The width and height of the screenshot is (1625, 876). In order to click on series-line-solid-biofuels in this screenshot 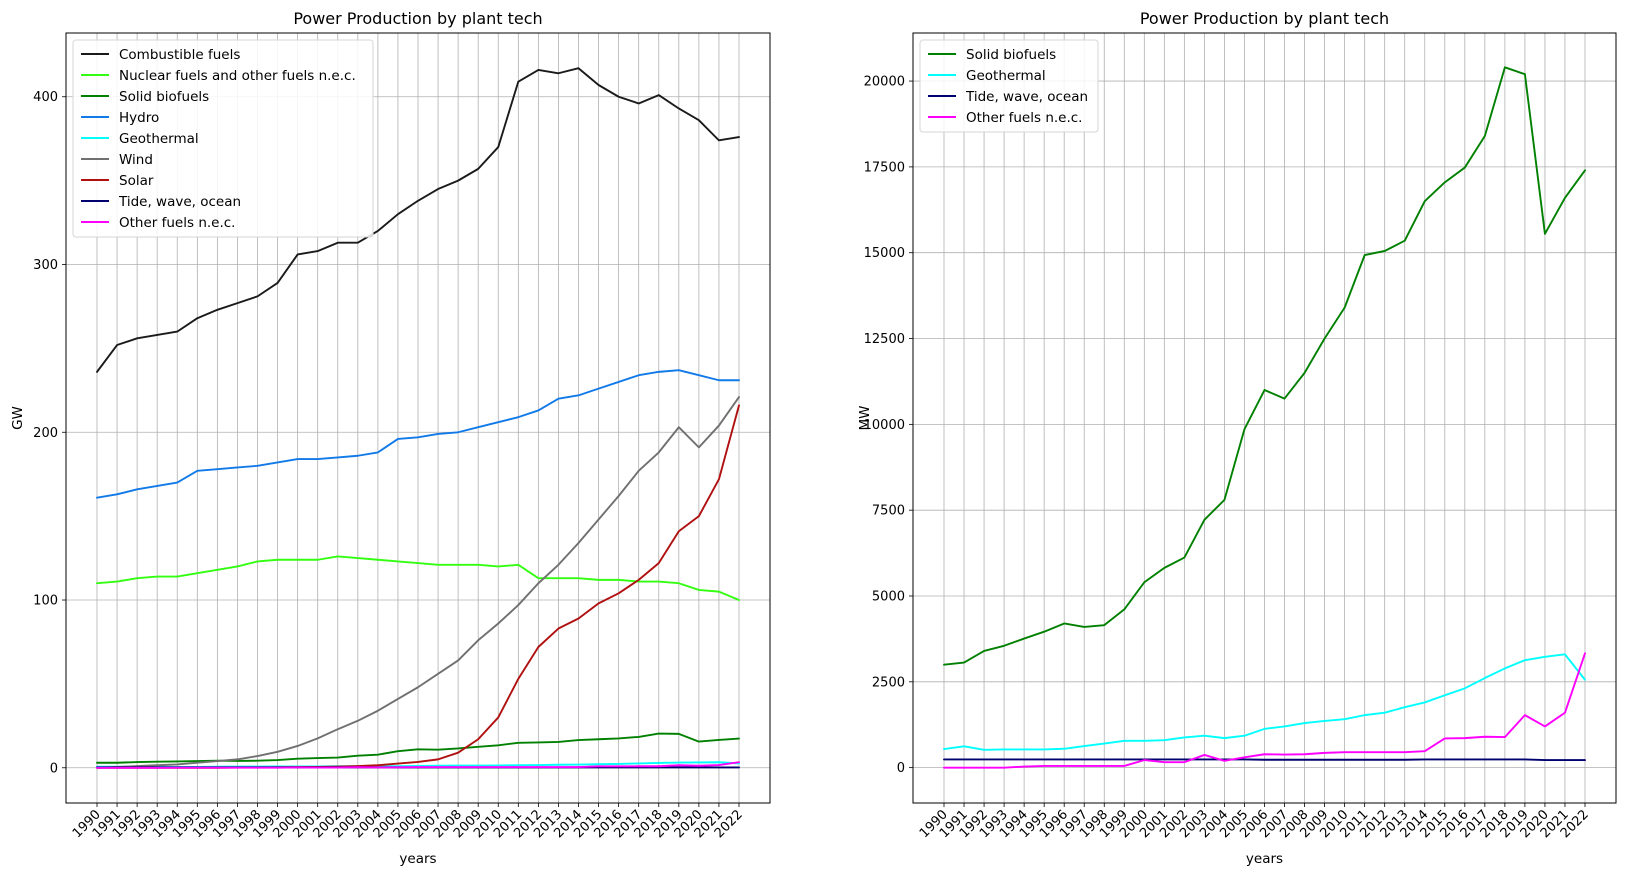, I will do `click(418, 748)`.